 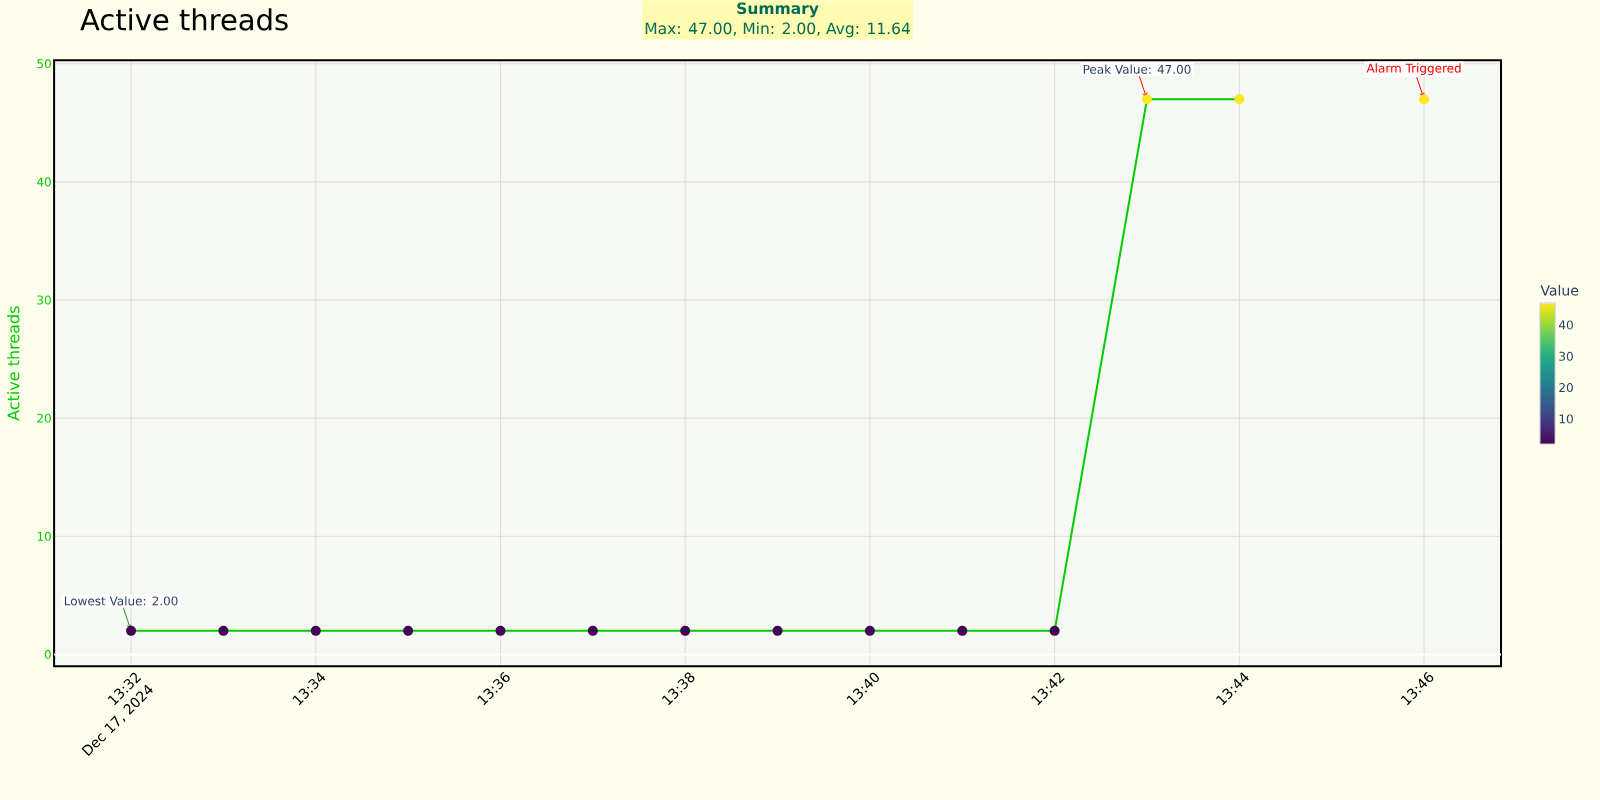 What do you see at coordinates (1566, 419) in the screenshot?
I see `color-bar-label: 10` at bounding box center [1566, 419].